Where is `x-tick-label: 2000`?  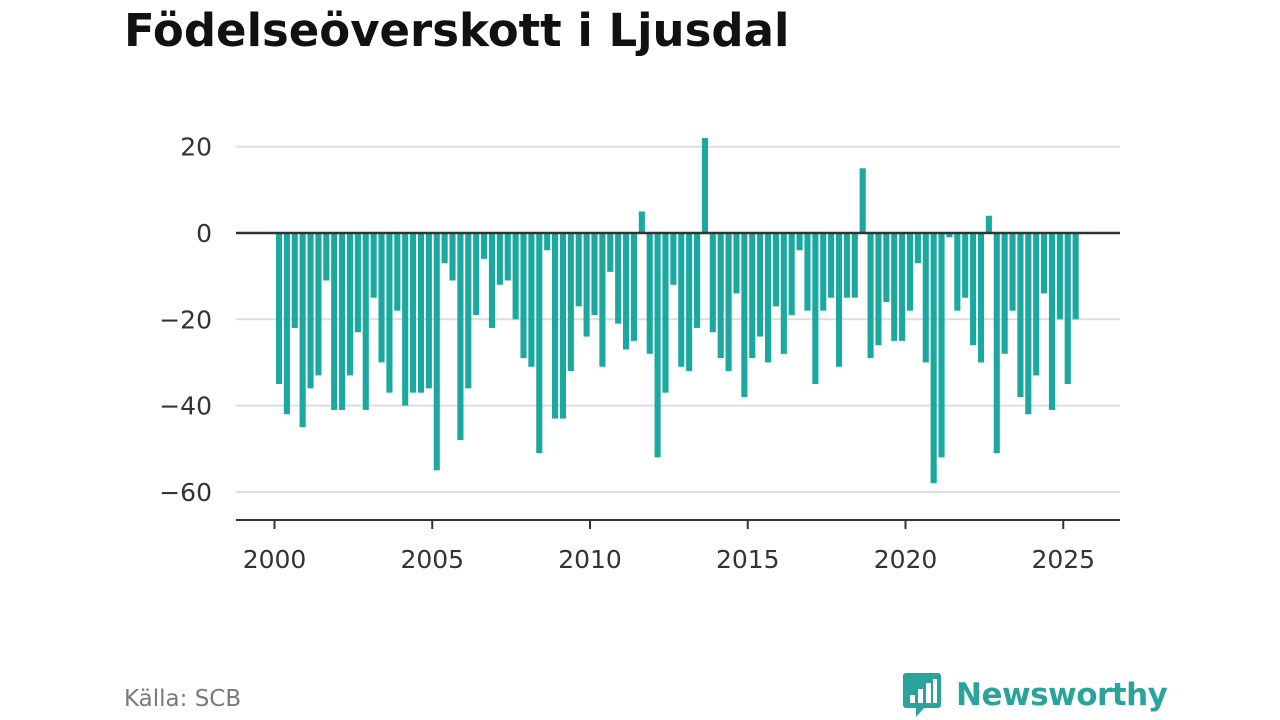 x-tick-label: 2000 is located at coordinates (275, 559).